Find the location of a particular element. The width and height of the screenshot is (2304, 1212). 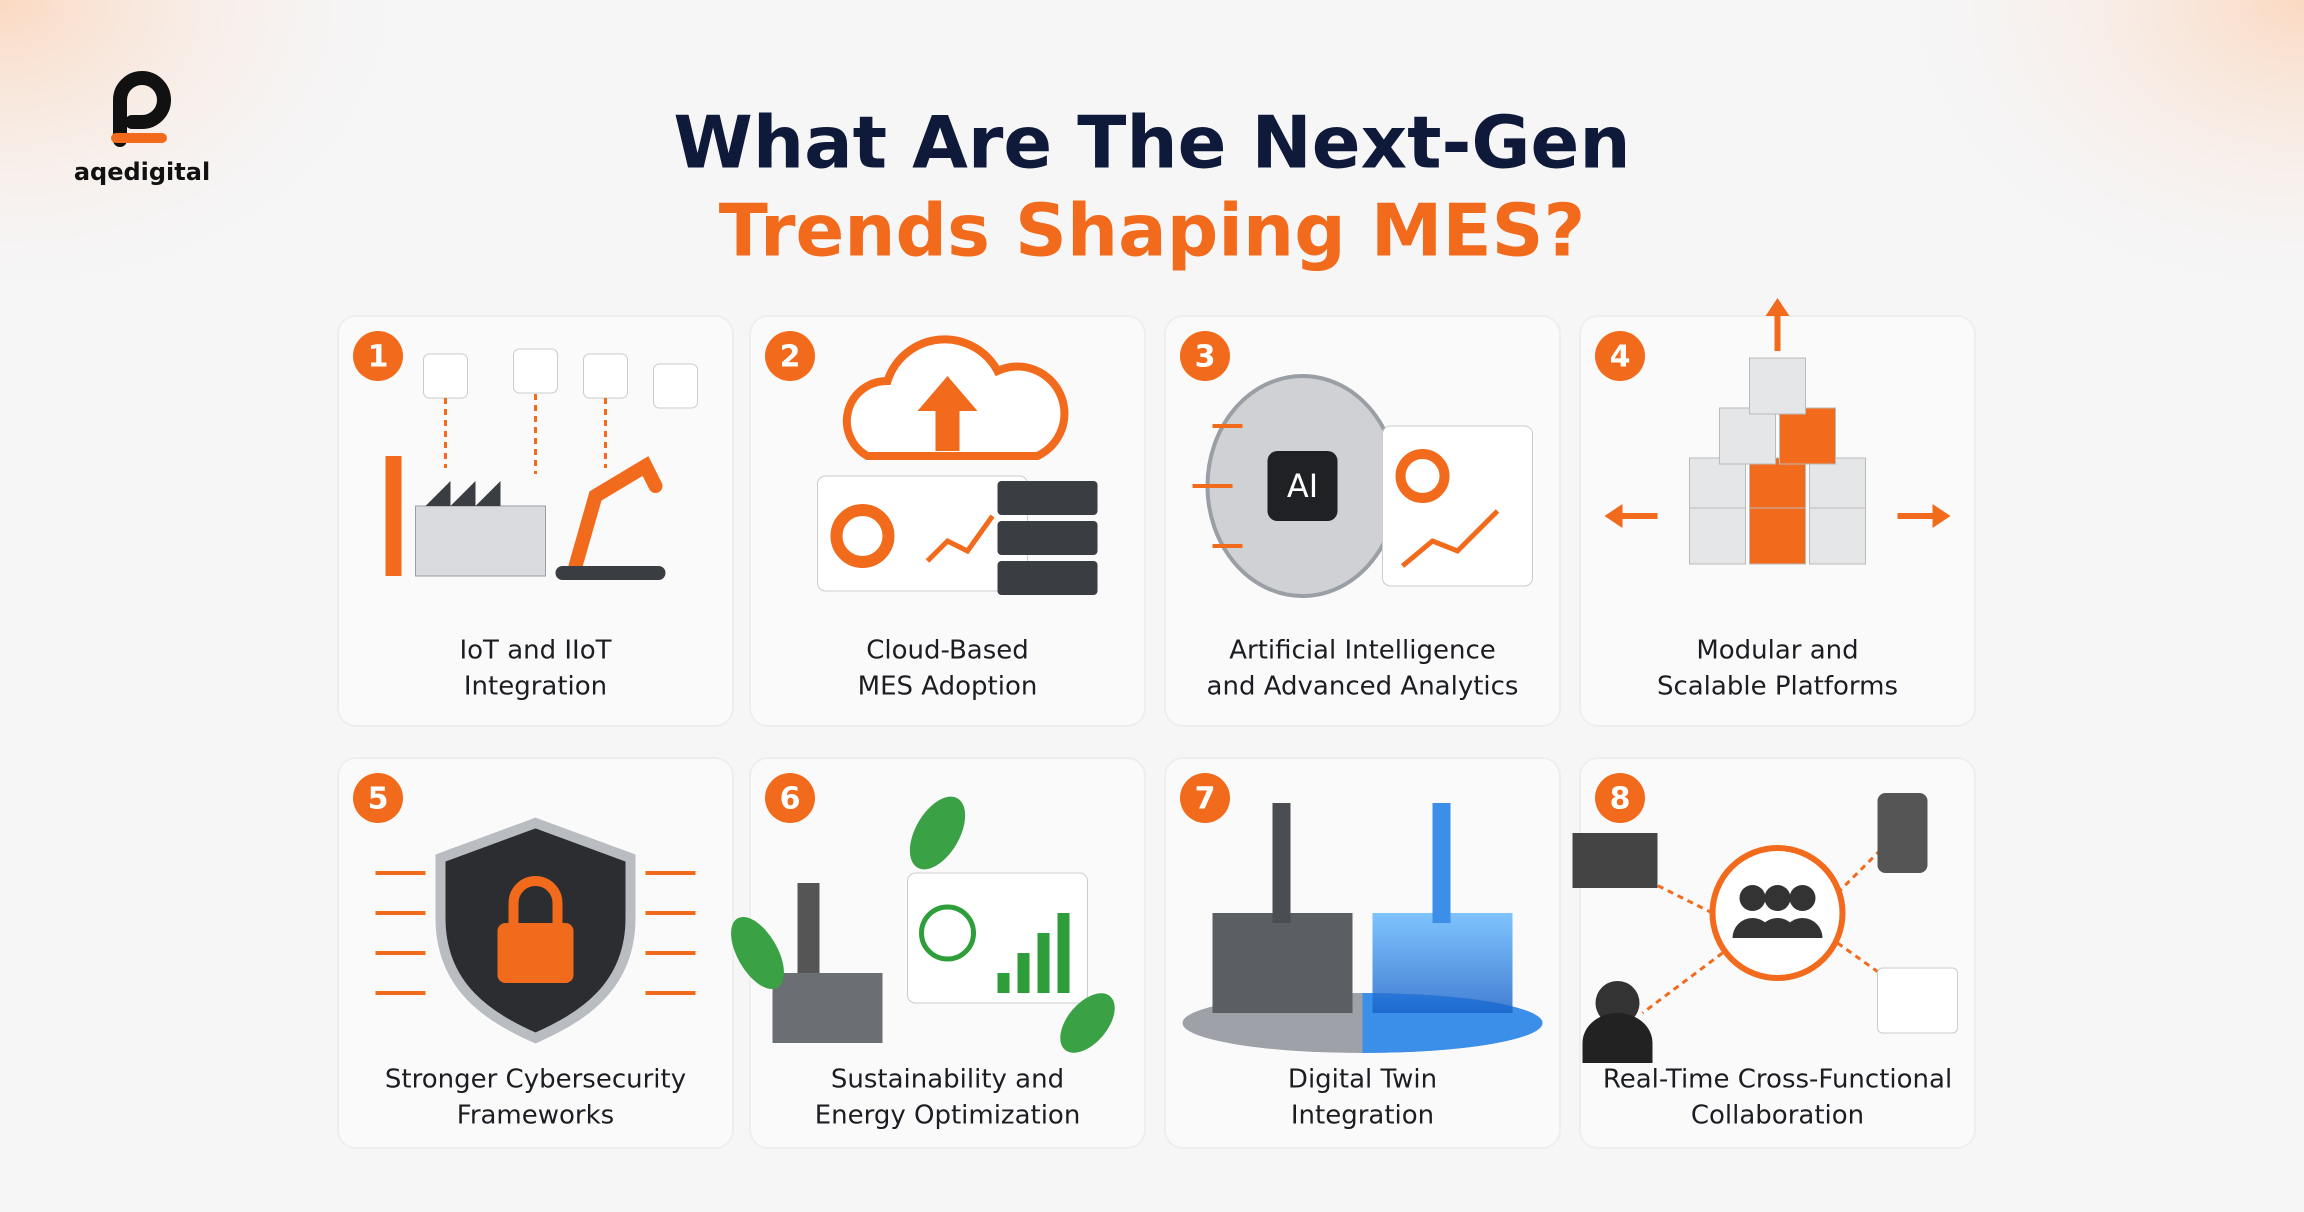

card-label: Artificial Intelligence is located at coordinates (1362, 651).